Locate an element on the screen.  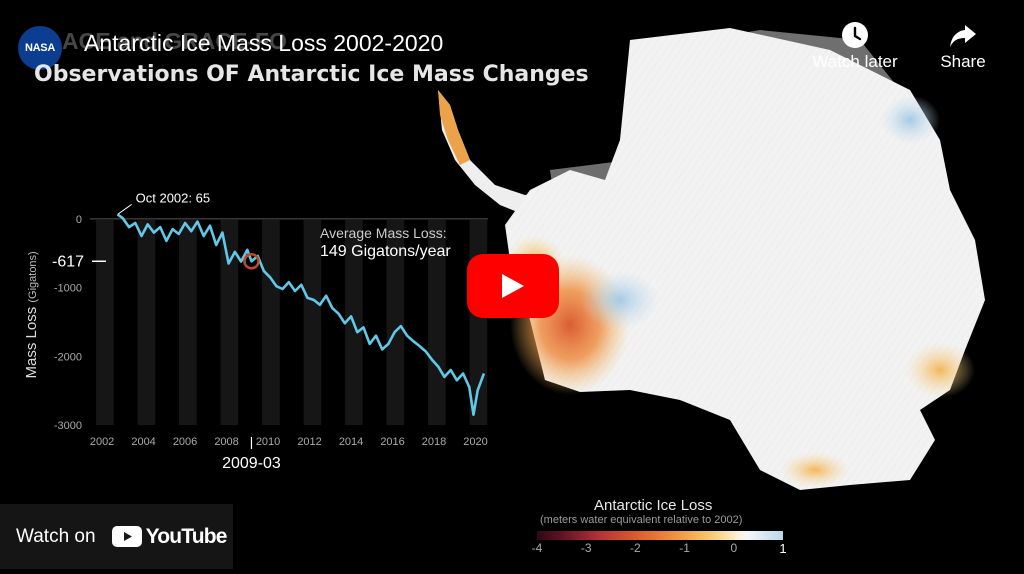
youtube-wordmark: YouTube is located at coordinates (186, 536).